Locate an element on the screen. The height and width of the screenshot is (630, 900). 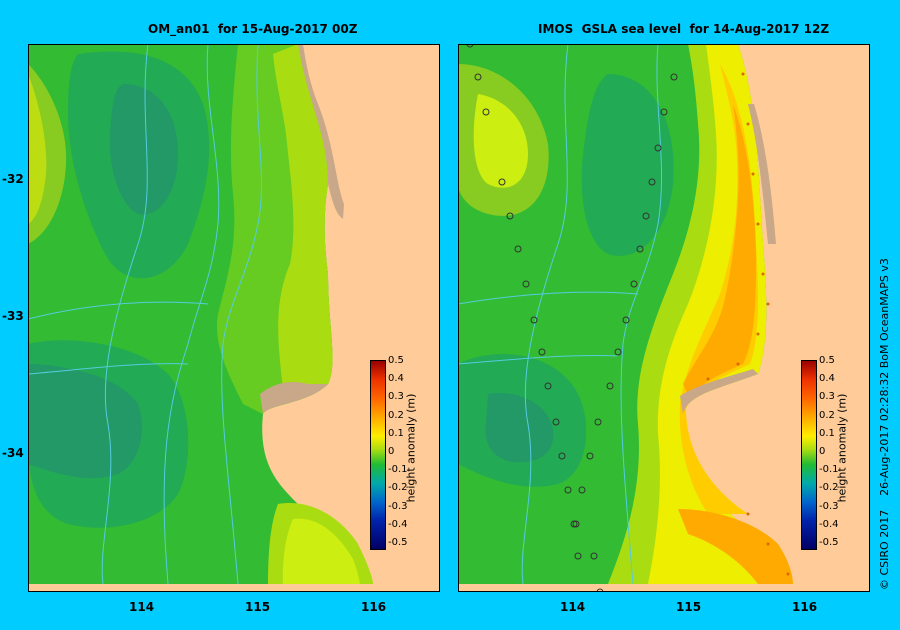
lat-label-left: -32 is located at coordinates (13, 179).